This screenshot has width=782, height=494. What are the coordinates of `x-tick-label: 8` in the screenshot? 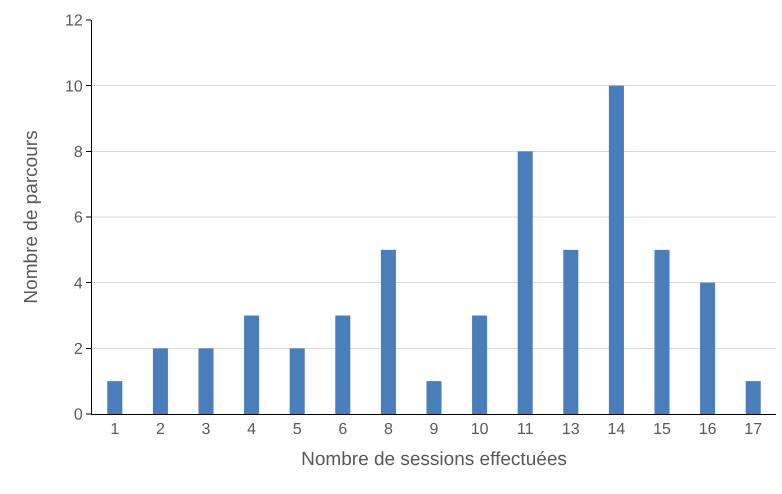 It's located at (388, 429).